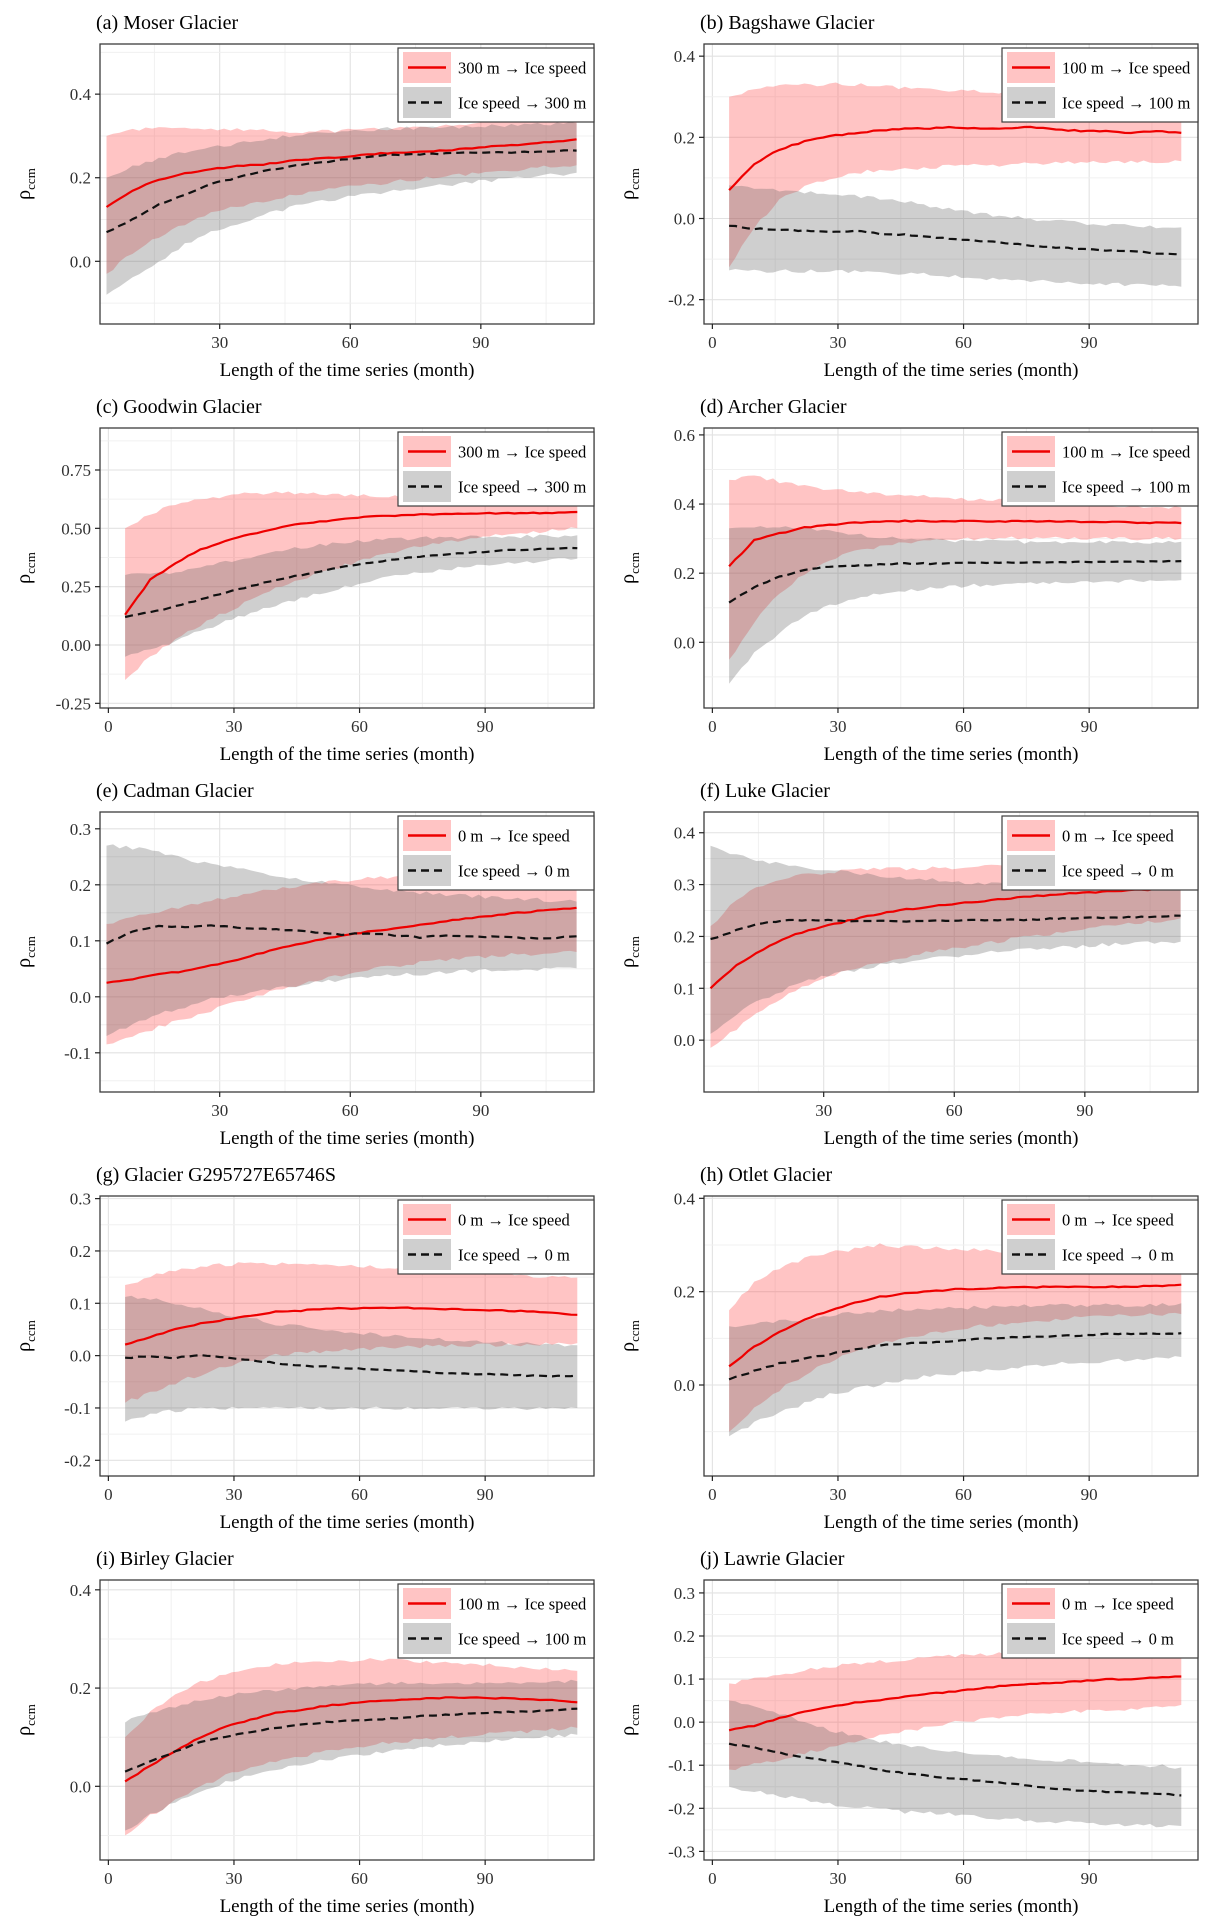 Image resolution: width=1209 pixels, height=1923 pixels. I want to click on y-tick-label: 0.3, so click(80, 829).